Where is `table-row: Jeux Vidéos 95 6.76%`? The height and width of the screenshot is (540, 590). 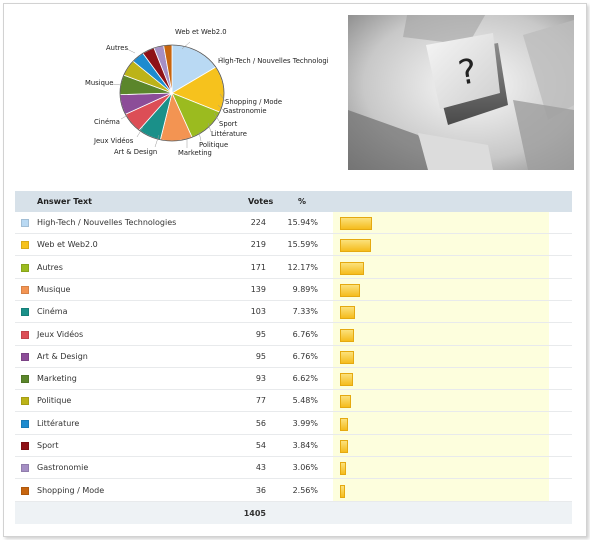 table-row: Jeux Vidéos 95 6.76% is located at coordinates (293, 335).